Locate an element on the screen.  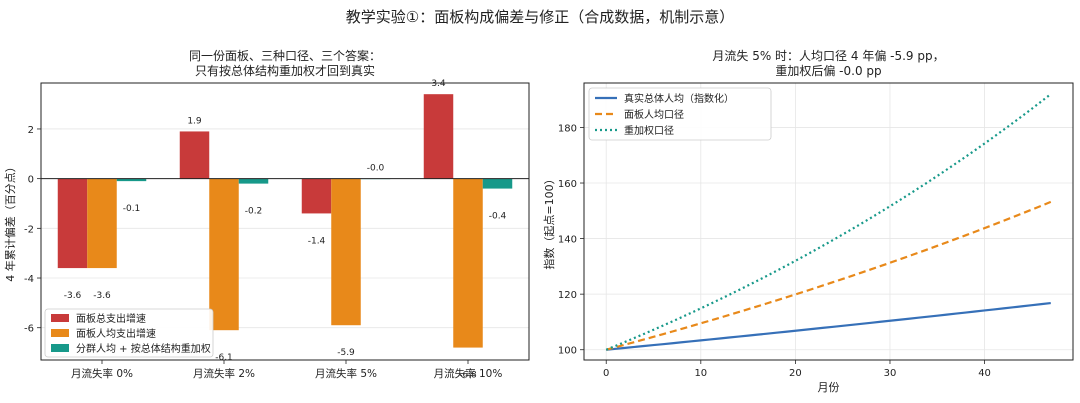
x-tick-label: 0 is located at coordinates (606, 373).